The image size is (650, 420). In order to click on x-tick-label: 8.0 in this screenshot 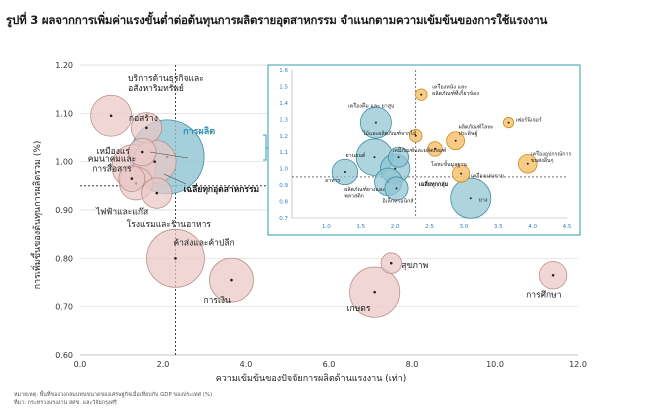, I will do `click(412, 364)`.